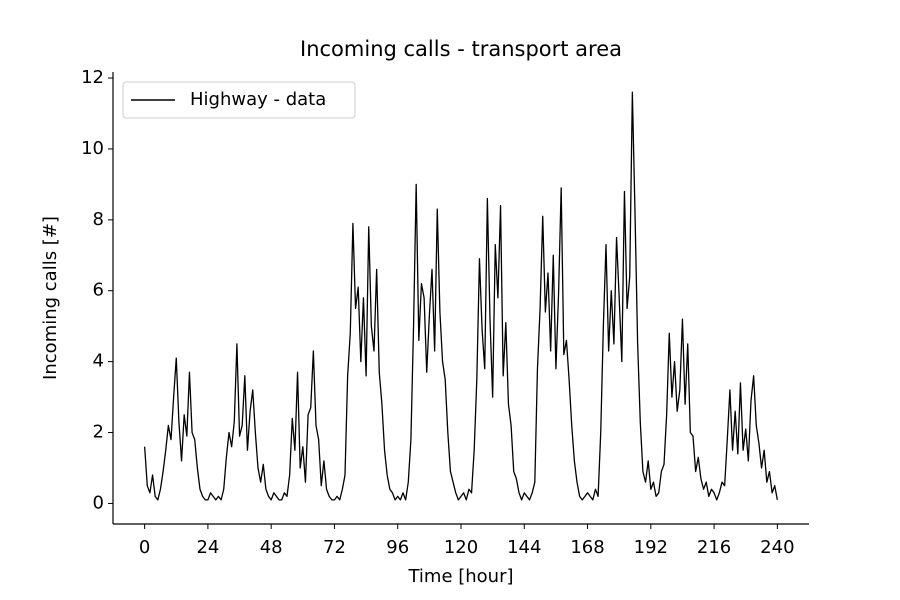  What do you see at coordinates (334, 547) in the screenshot?
I see `x-tick-label: 72` at bounding box center [334, 547].